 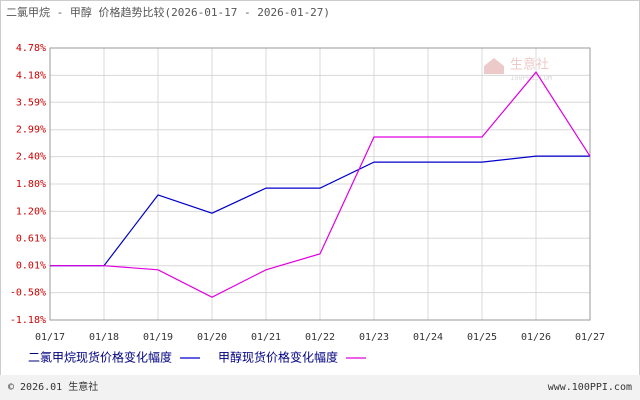 What do you see at coordinates (320, 337) in the screenshot?
I see `x-tick-label: 01/22` at bounding box center [320, 337].